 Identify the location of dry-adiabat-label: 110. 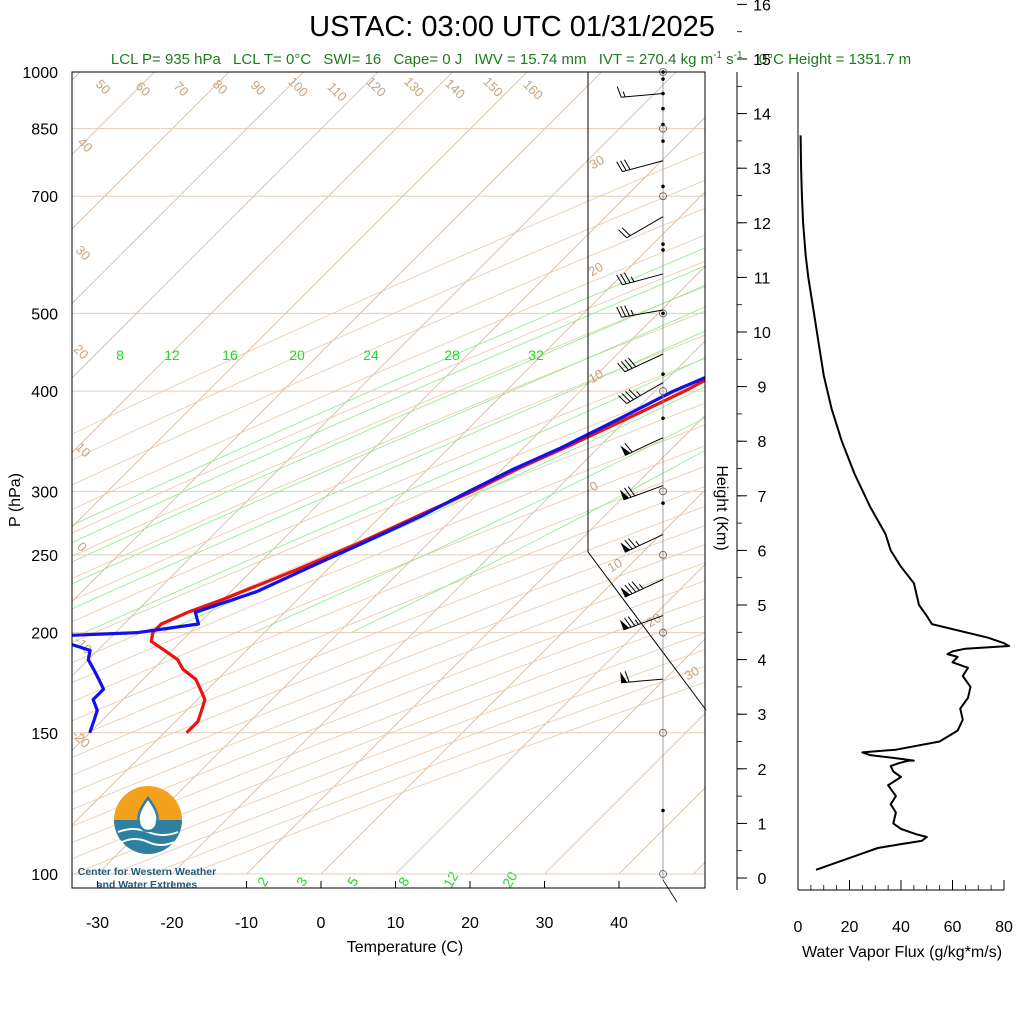
(337, 91).